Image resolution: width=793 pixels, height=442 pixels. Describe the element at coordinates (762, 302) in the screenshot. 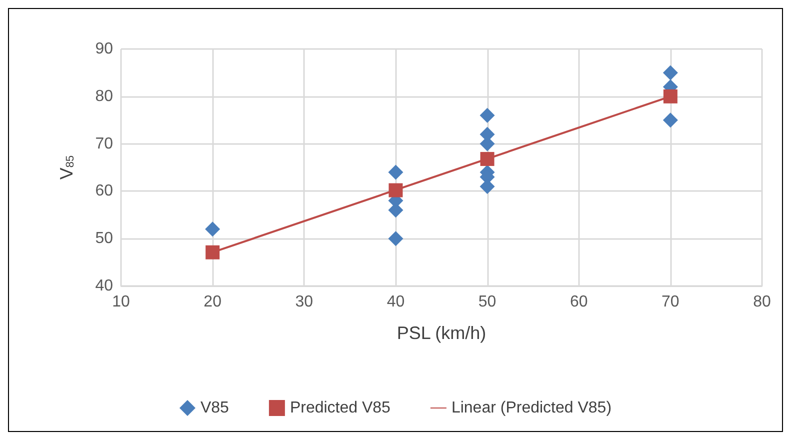

I see `x-tick-label: 80` at that location.